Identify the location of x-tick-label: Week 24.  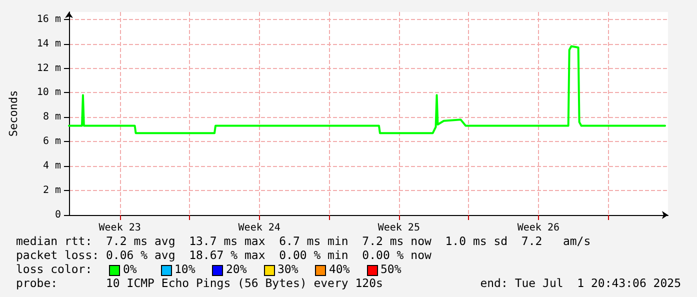
(259, 228).